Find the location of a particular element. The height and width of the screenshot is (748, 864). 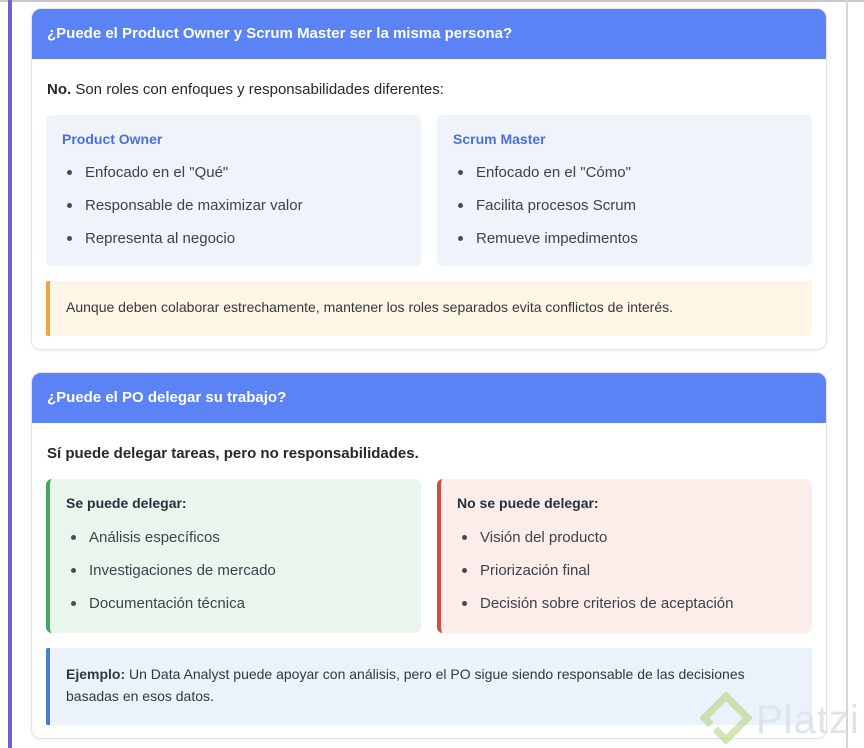

list-item: Priorización final is located at coordinates (626, 570).